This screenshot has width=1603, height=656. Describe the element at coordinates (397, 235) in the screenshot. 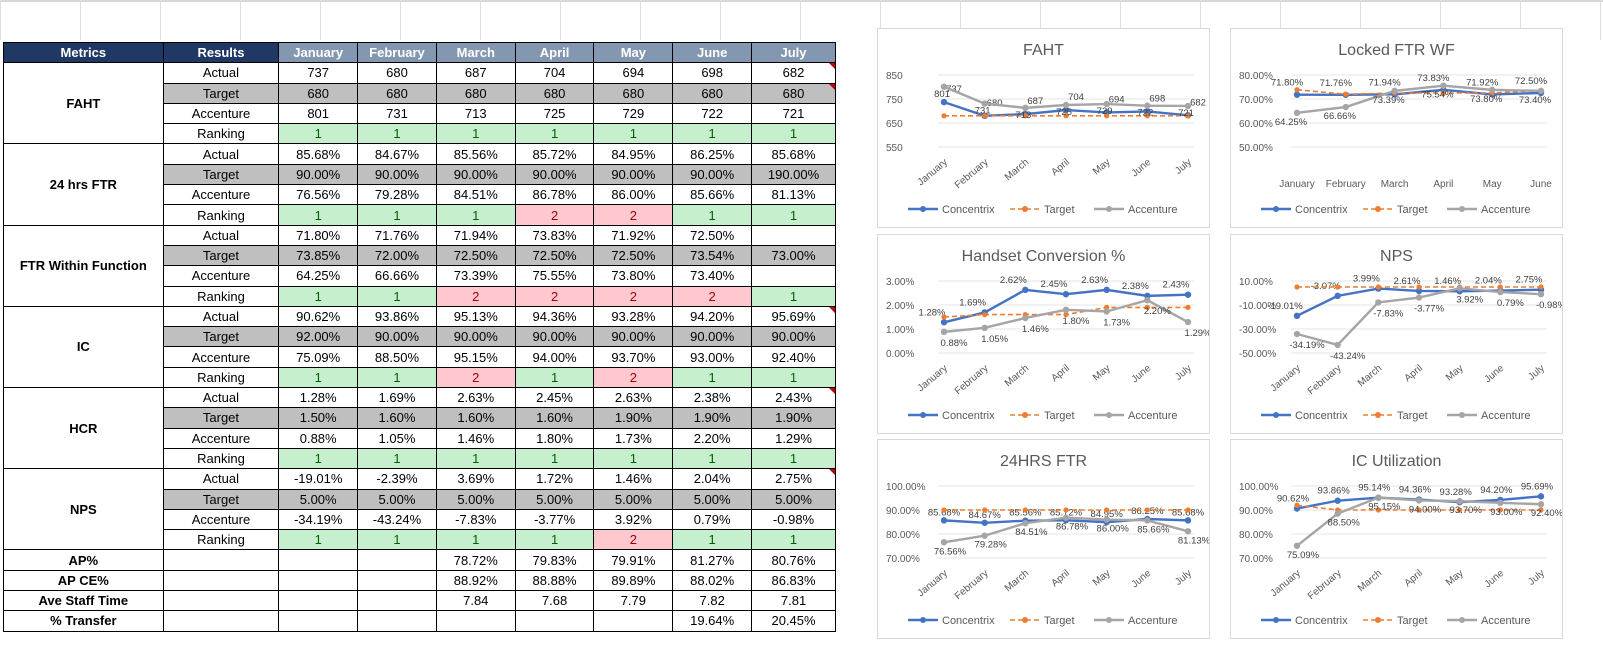

I see `value-cell: 71.76%` at that location.